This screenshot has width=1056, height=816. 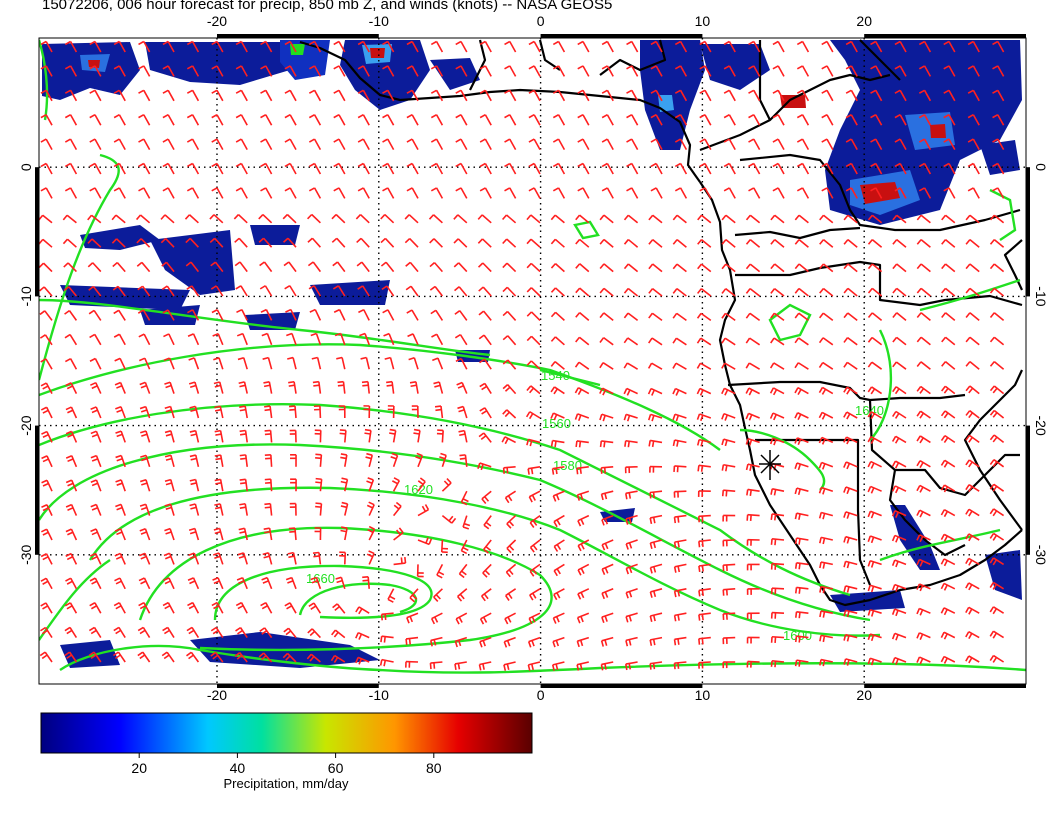 What do you see at coordinates (286, 783) in the screenshot?
I see `colorbar-label: Precipitation, mm/day` at bounding box center [286, 783].